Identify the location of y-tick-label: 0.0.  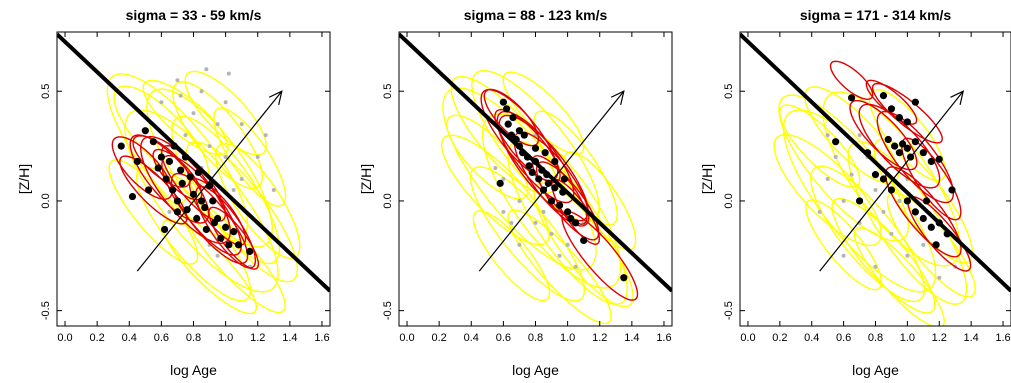
(388, 200).